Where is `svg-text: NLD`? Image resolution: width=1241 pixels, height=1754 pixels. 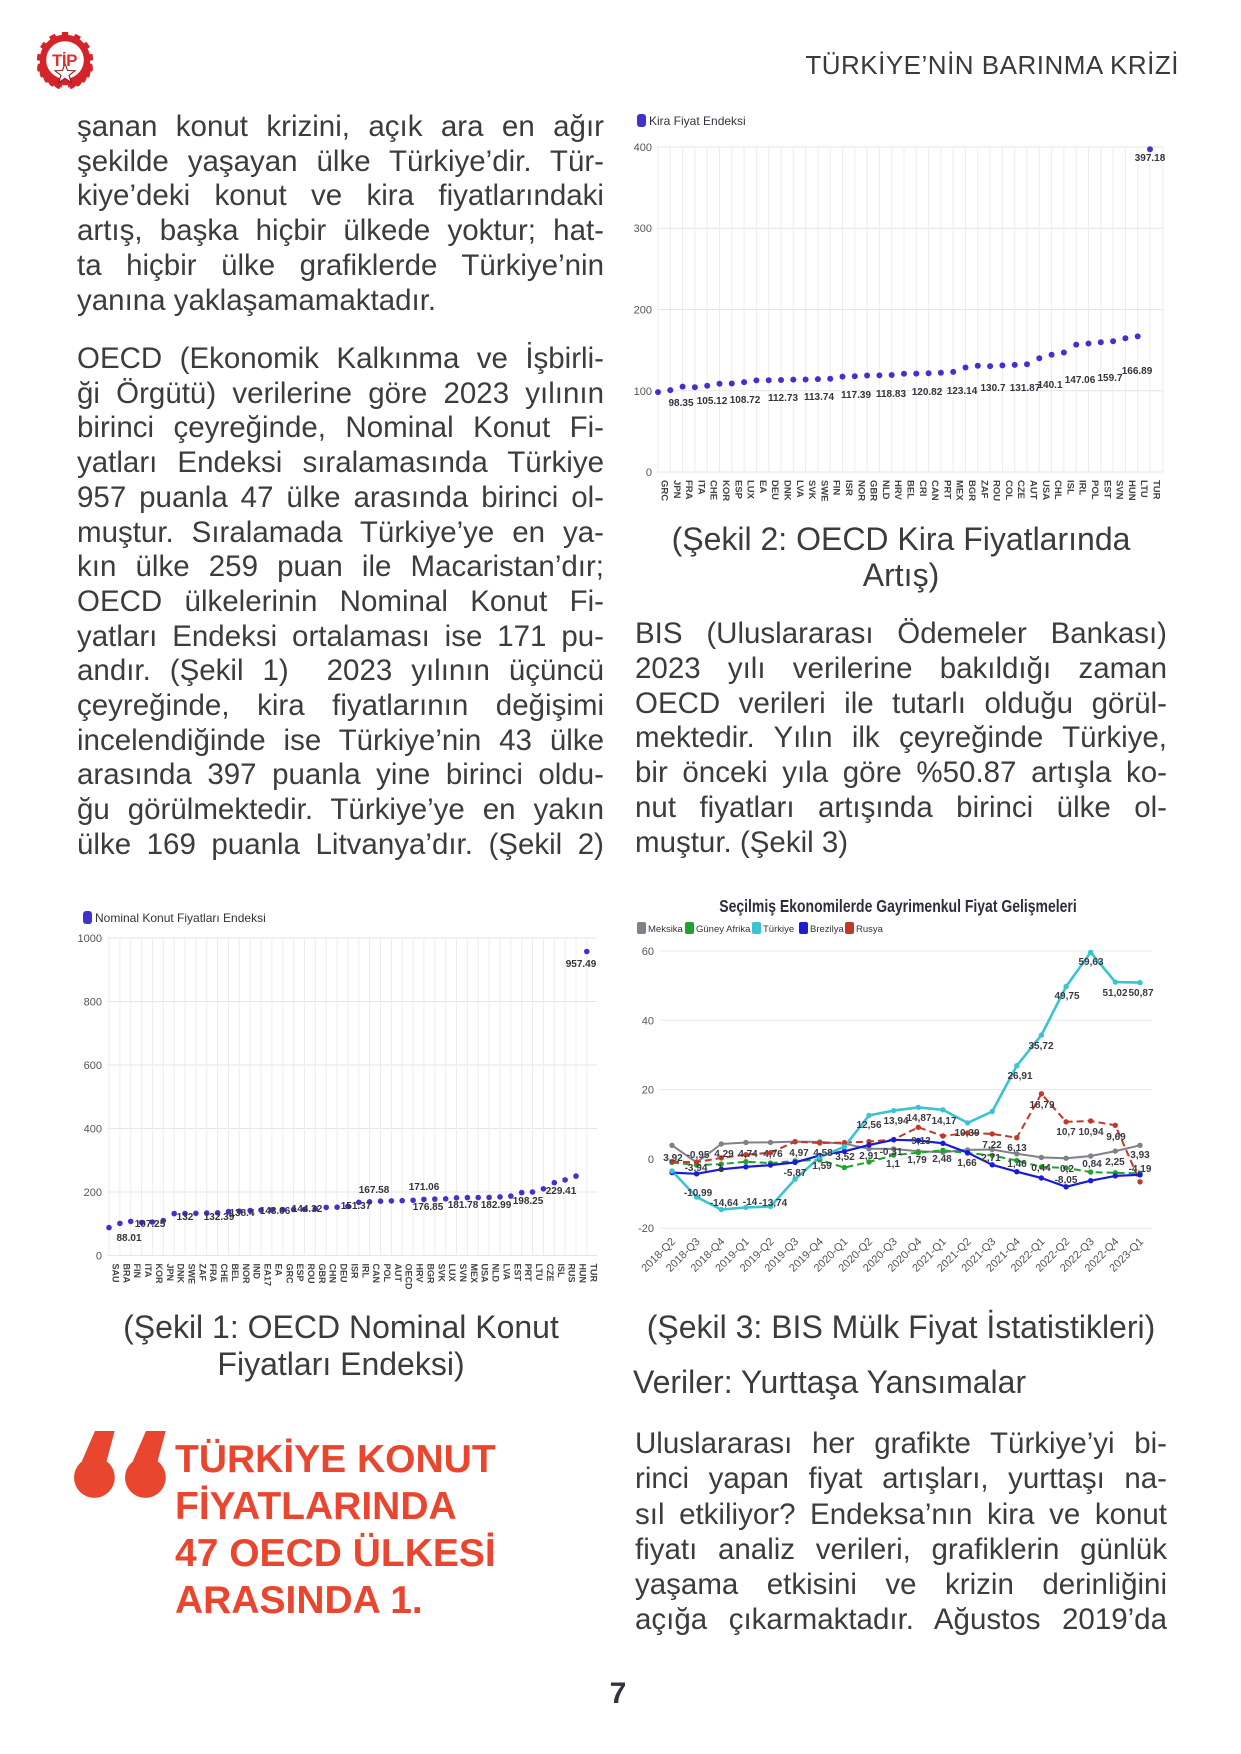
svg-text: NLD is located at coordinates (496, 1273).